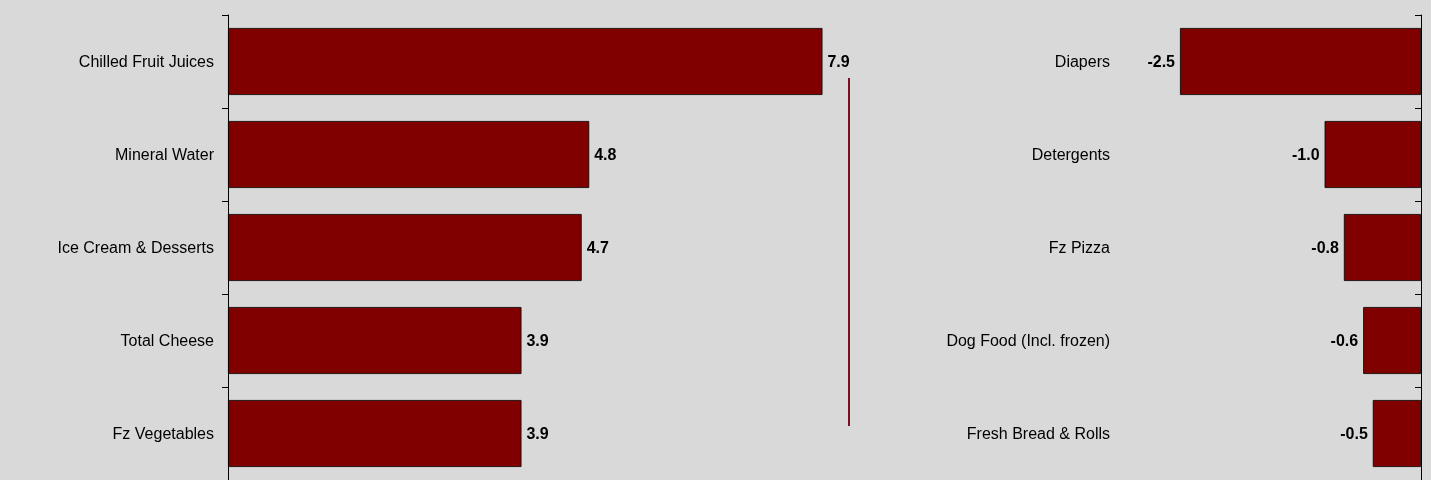  I want to click on y-tick-label: Chilled Fruit Juices, so click(146, 61).